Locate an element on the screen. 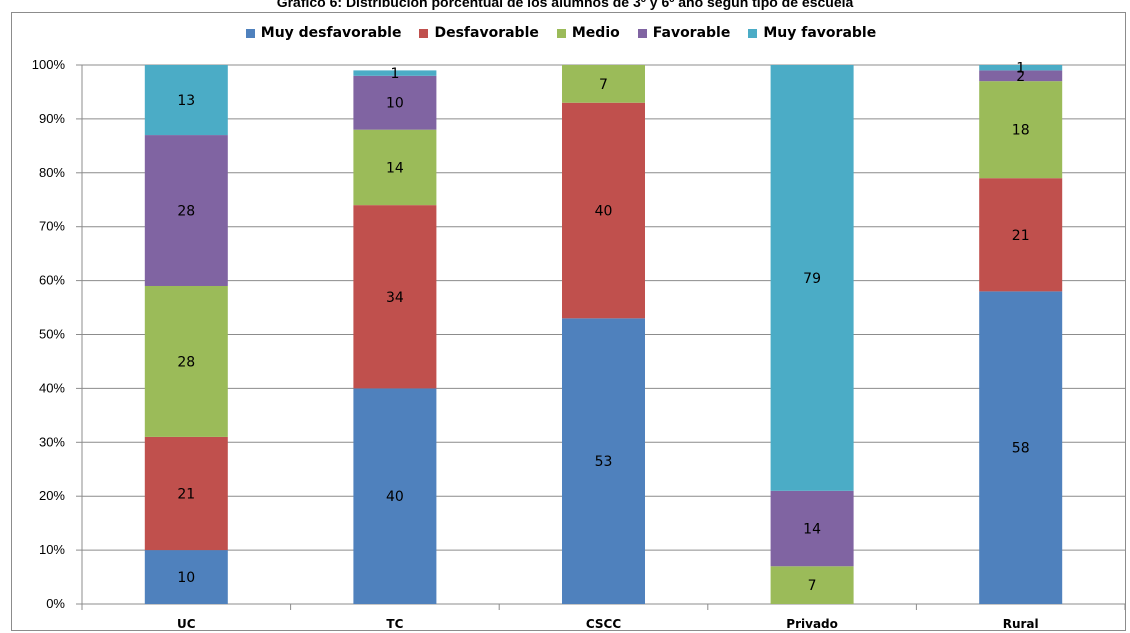  legend-label: Muy favorable is located at coordinates (820, 33).